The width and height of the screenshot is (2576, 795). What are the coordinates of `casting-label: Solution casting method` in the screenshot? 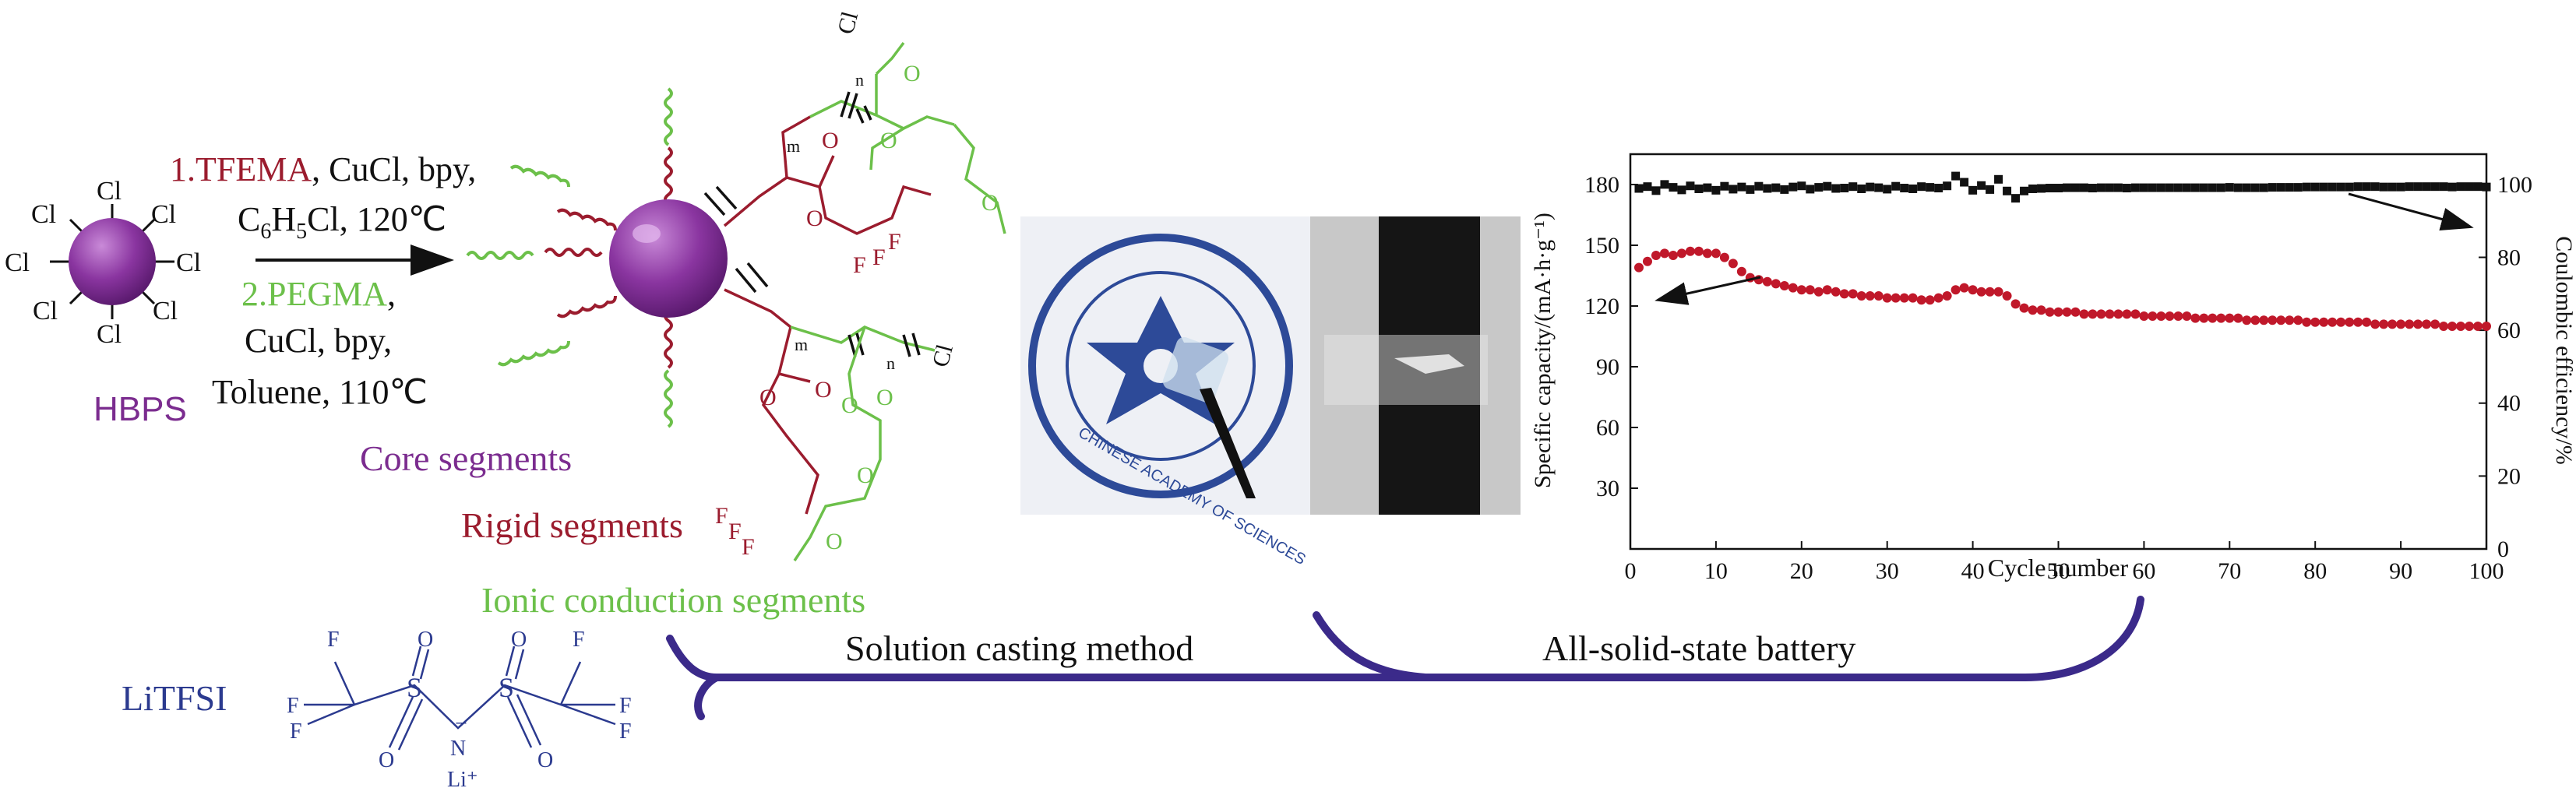 It's located at (1019, 648).